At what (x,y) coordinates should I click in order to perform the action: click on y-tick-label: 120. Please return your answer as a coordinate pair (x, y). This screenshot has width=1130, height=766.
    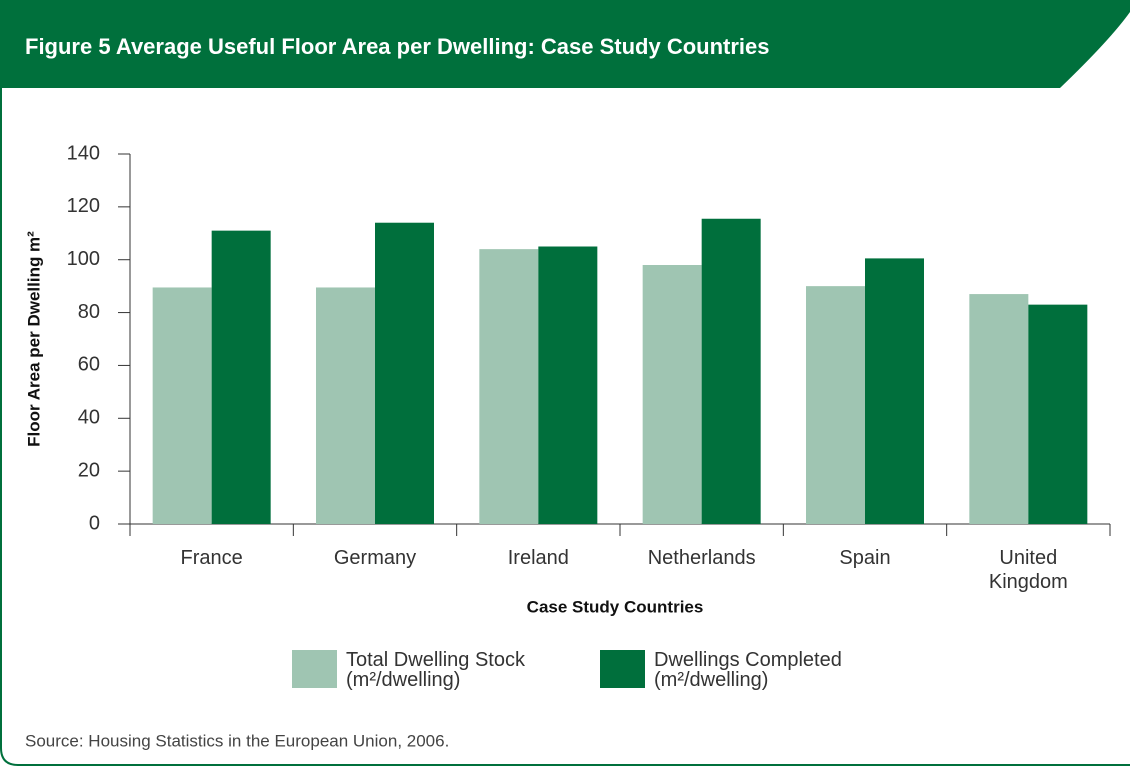
    Looking at the image, I should click on (83, 206).